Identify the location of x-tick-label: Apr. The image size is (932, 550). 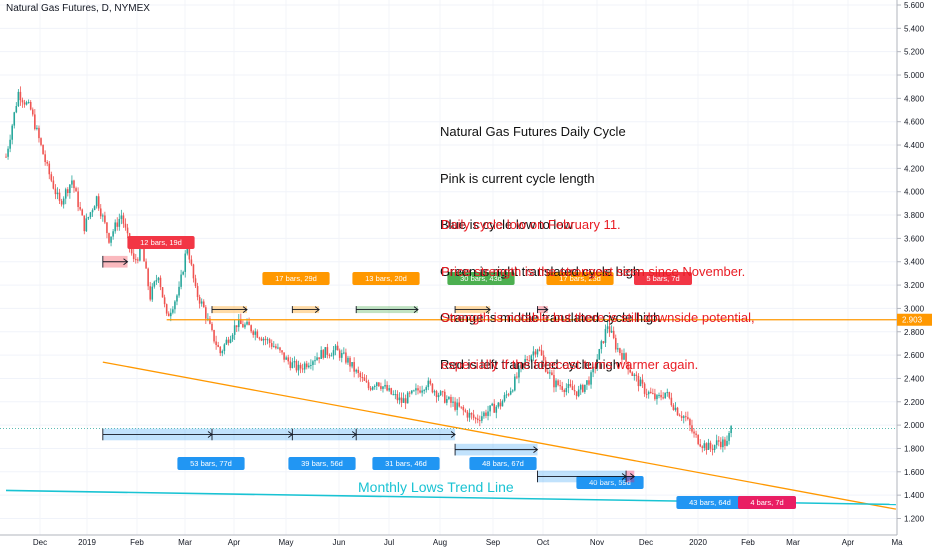
(848, 542).